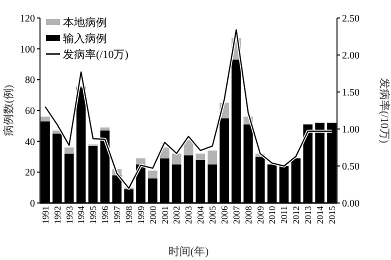 This screenshot has height=260, width=391. What do you see at coordinates (177, 215) in the screenshot?
I see `x-tick-label: 2002` at bounding box center [177, 215].